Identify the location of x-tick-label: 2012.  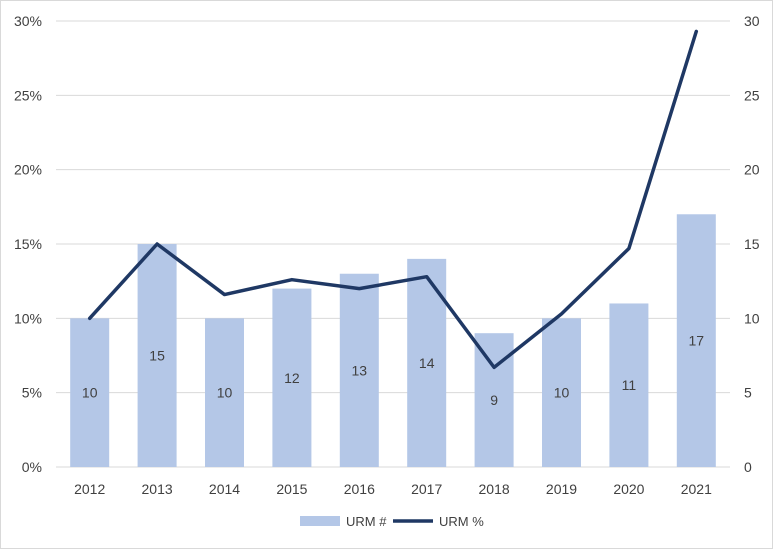
(89, 489).